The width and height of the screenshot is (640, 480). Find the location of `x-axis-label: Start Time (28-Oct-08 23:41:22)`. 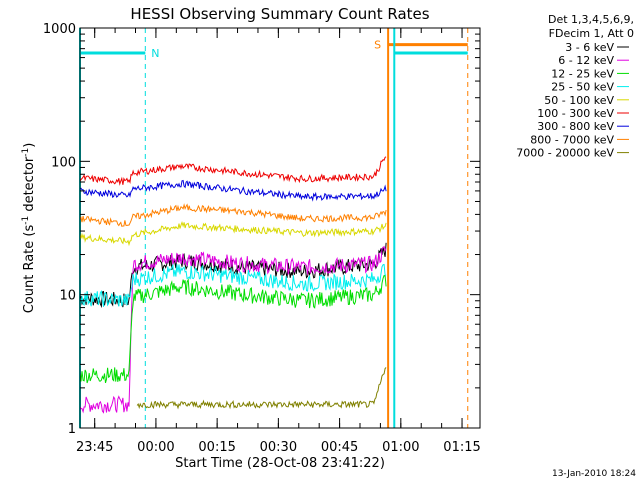

x-axis-label: Start Time (28-Oct-08 23:41:22) is located at coordinates (280, 463).